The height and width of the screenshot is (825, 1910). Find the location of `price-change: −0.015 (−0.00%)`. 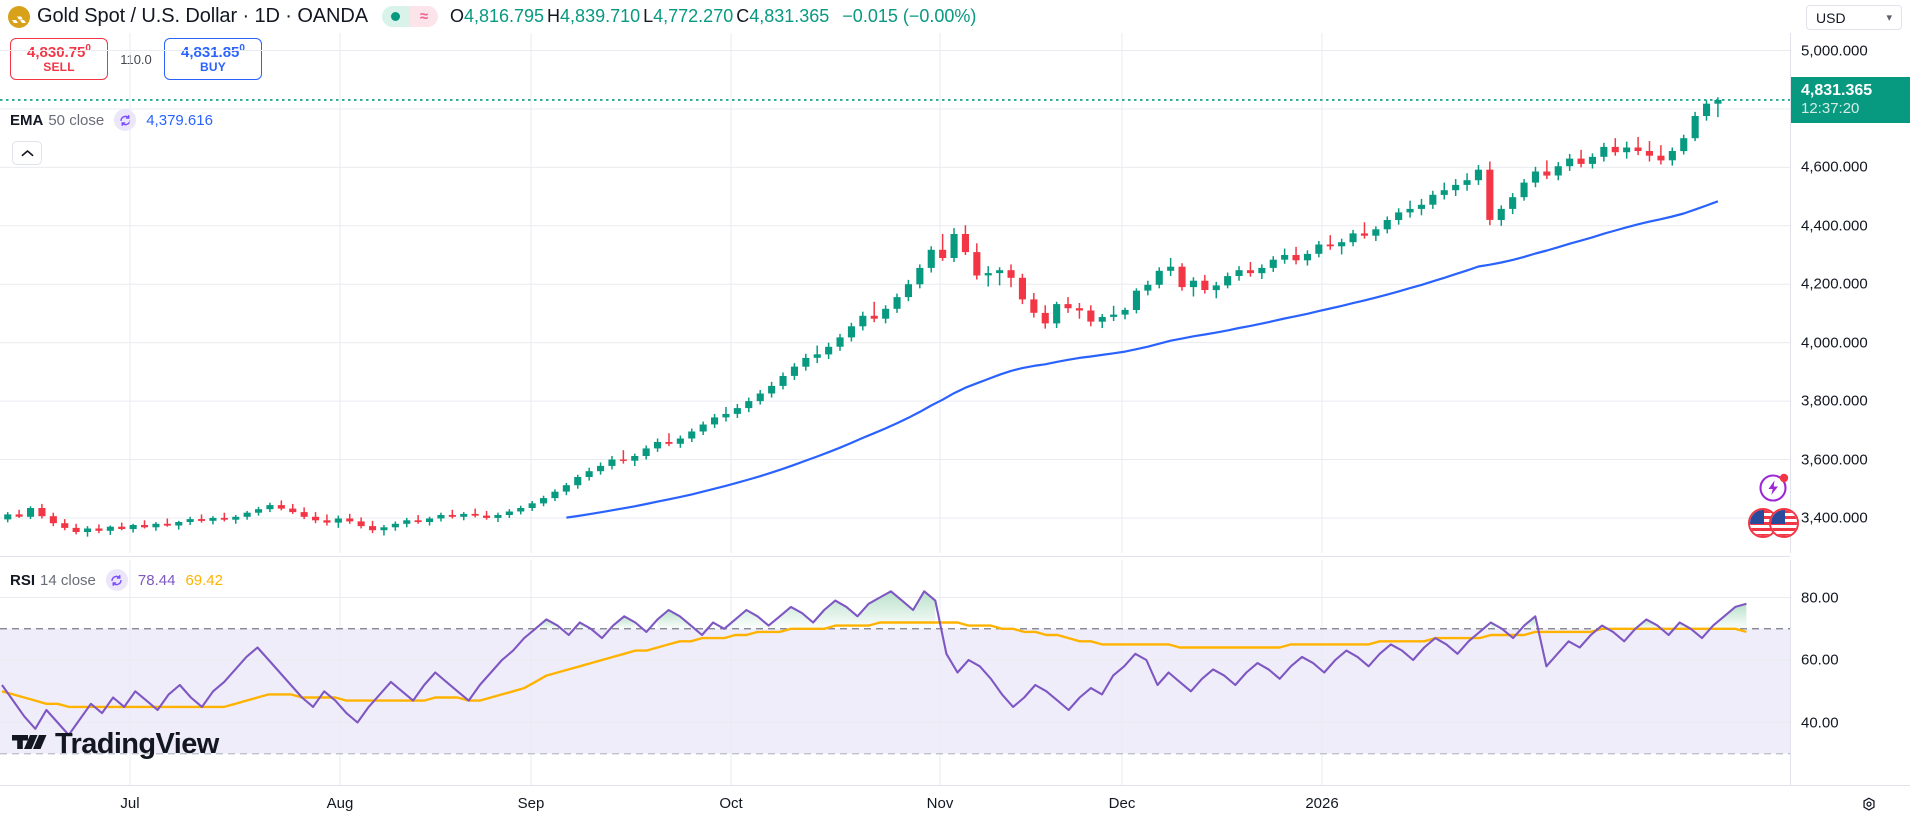

price-change: −0.015 (−0.00%) is located at coordinates (909, 16).